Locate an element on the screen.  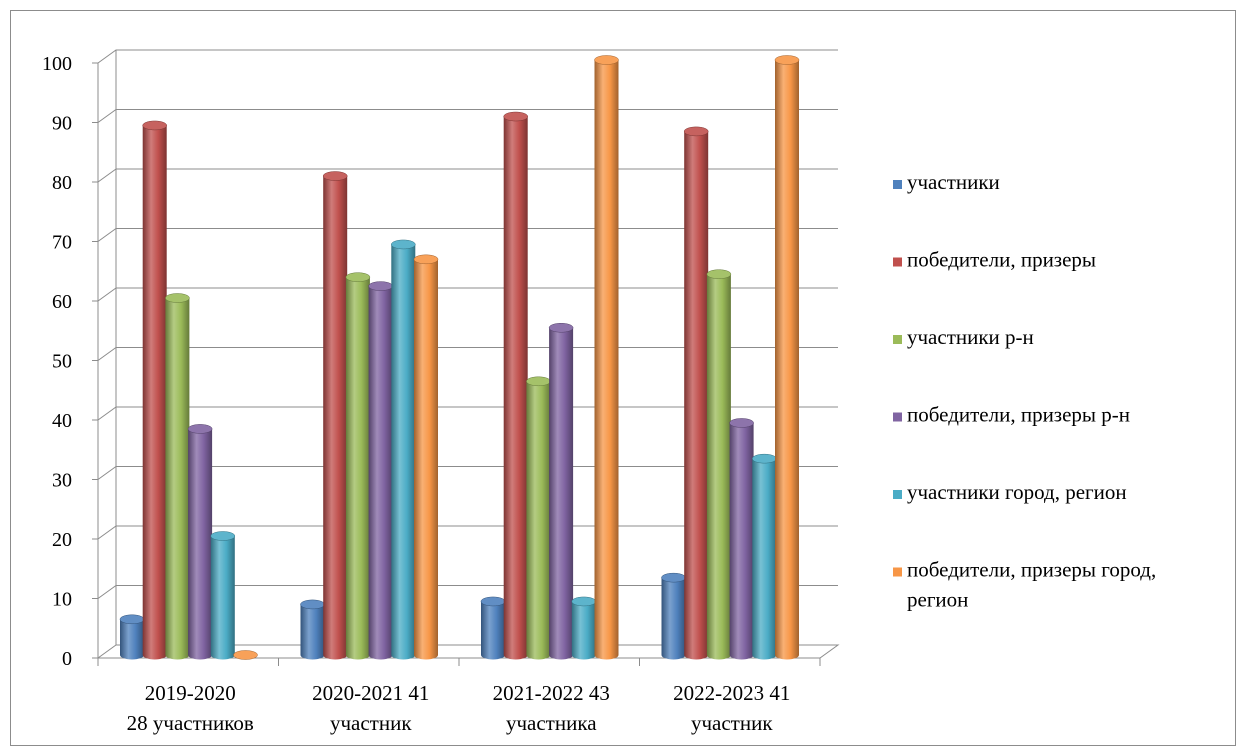
legend-label: регион is located at coordinates (937, 600).